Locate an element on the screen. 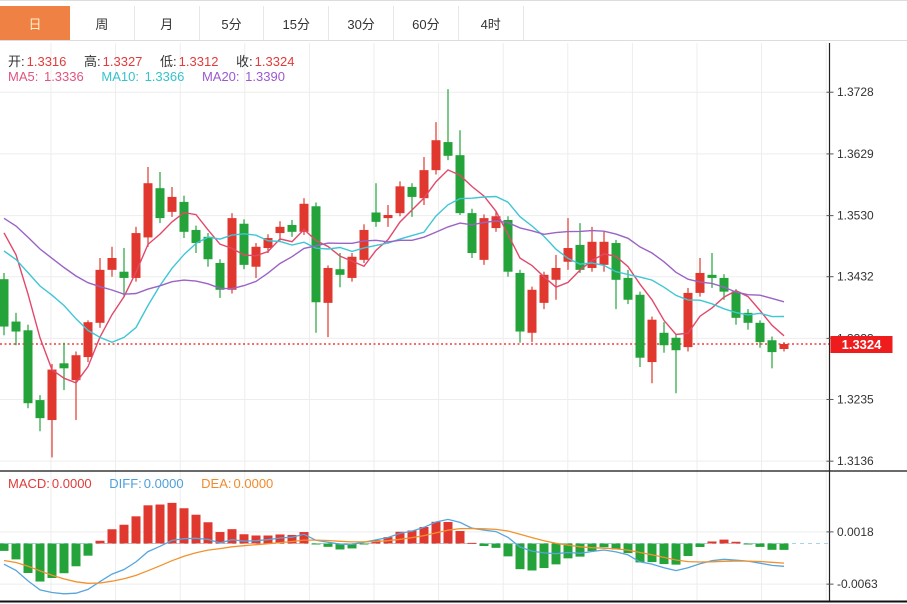 Image resolution: width=907 pixels, height=604 pixels. svg-text: 1.3432 is located at coordinates (855, 277).